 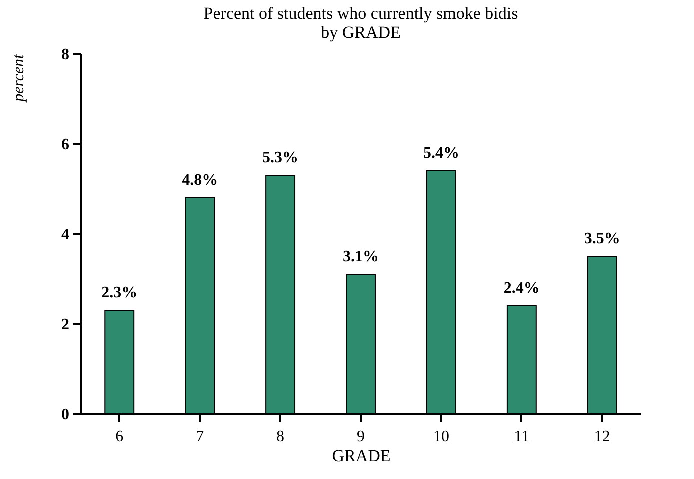 I want to click on y-tick-label: 4, so click(x=66, y=235).